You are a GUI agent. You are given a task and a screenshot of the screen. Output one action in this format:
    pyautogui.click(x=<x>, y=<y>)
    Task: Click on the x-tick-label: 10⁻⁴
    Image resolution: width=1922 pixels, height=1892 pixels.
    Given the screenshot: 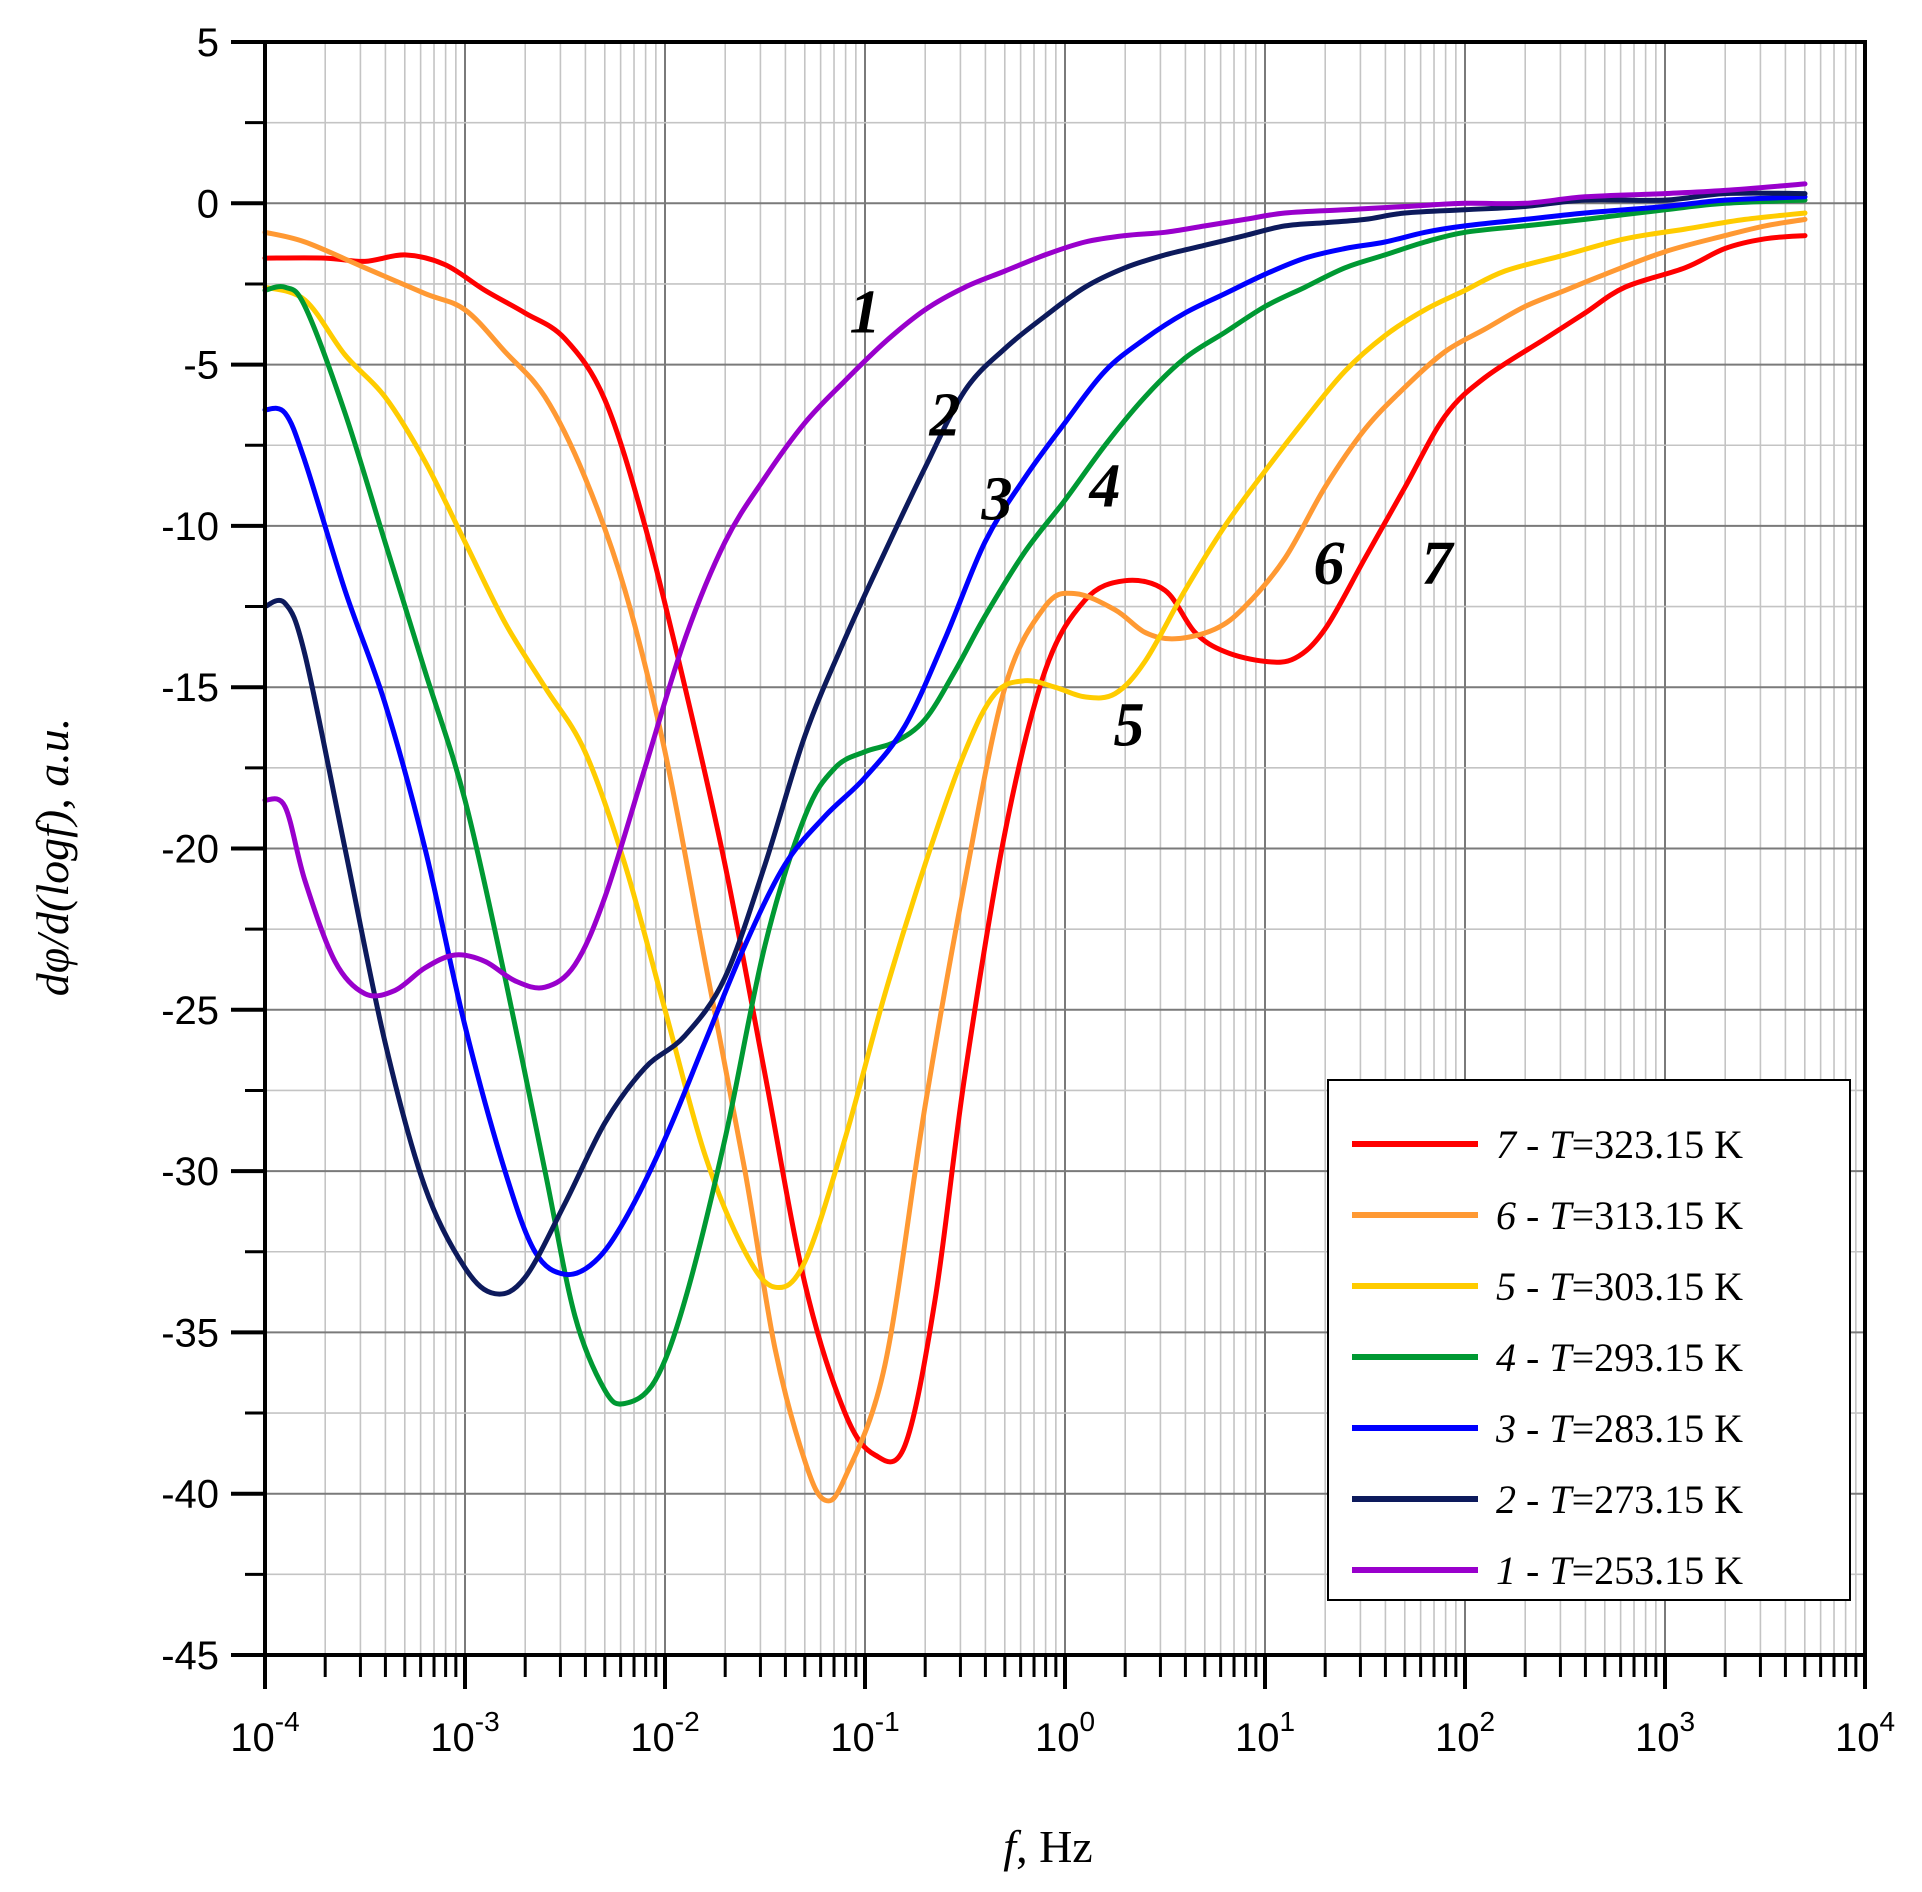 What is the action you would take?
    pyautogui.click(x=264, y=1733)
    